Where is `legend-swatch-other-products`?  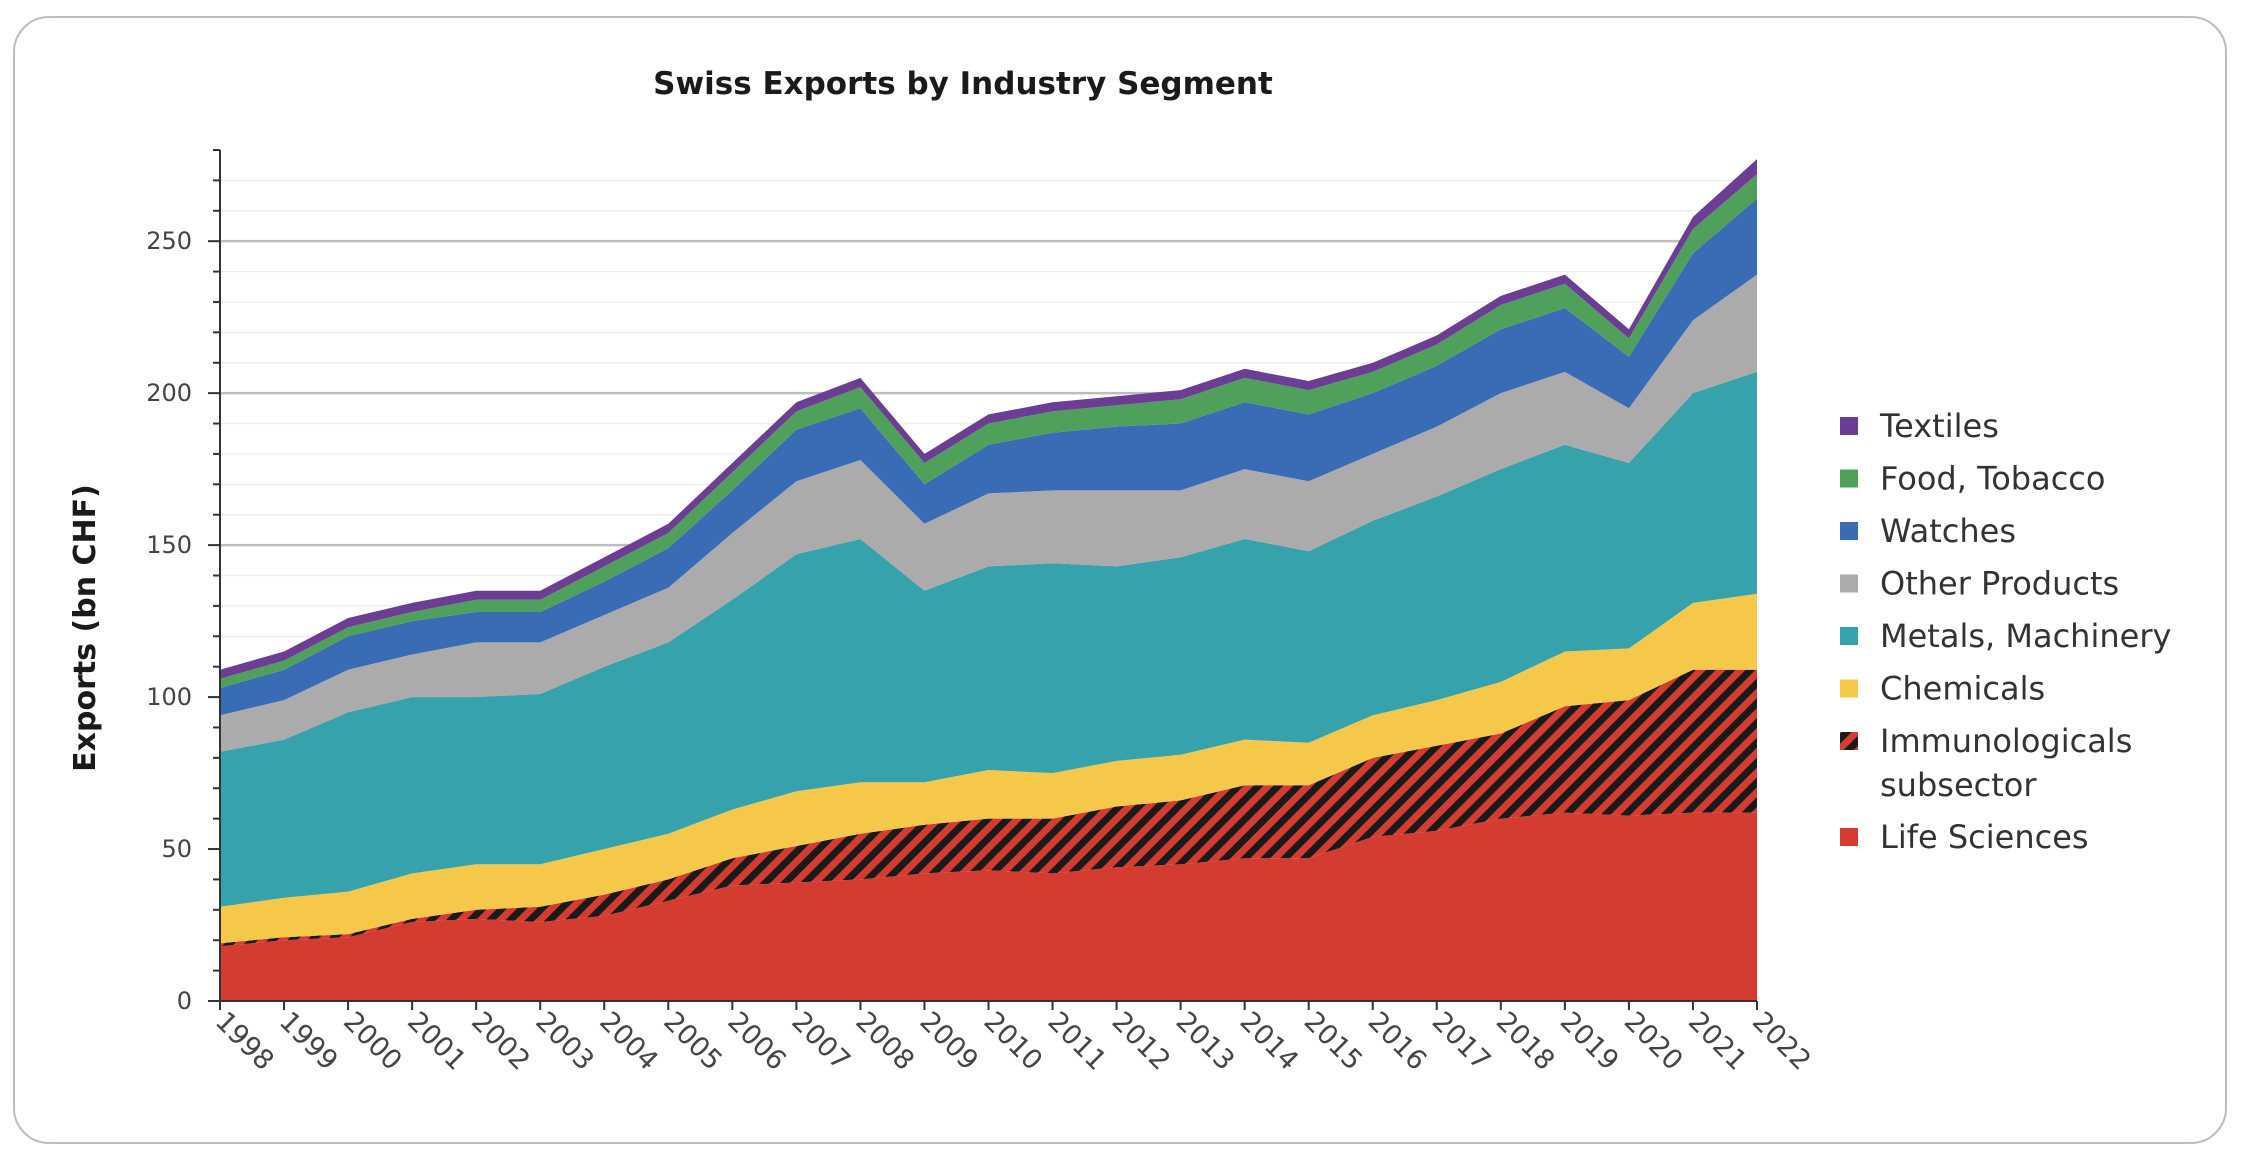 legend-swatch-other-products is located at coordinates (1849, 583).